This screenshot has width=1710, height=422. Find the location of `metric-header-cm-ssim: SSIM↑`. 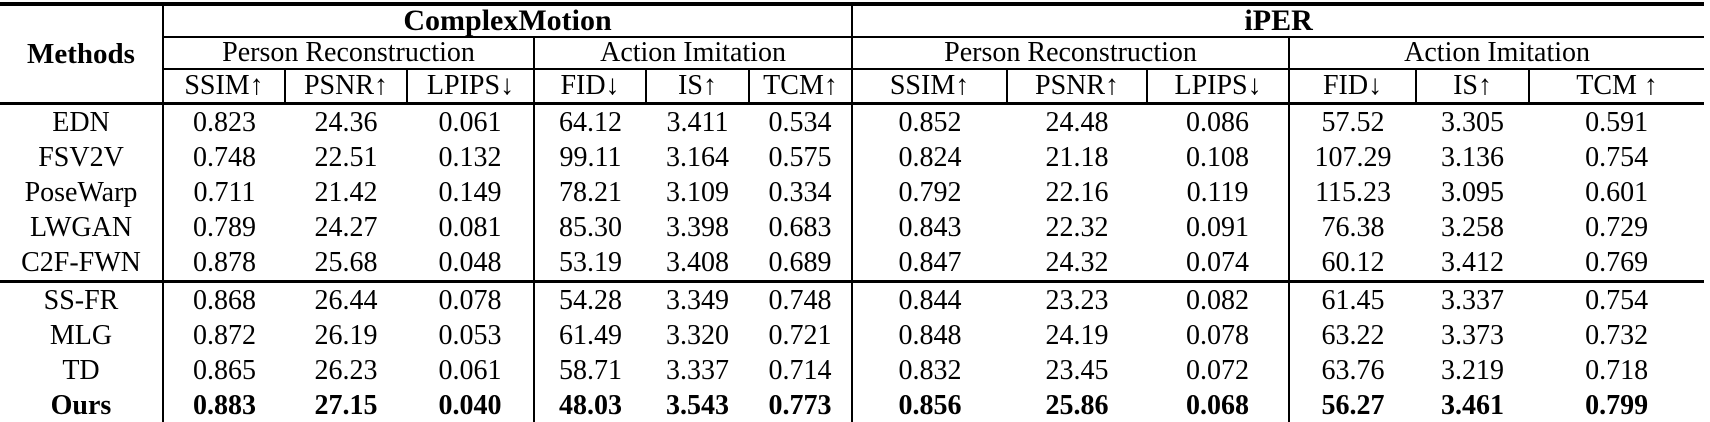

metric-header-cm-ssim: SSIM↑ is located at coordinates (224, 87).